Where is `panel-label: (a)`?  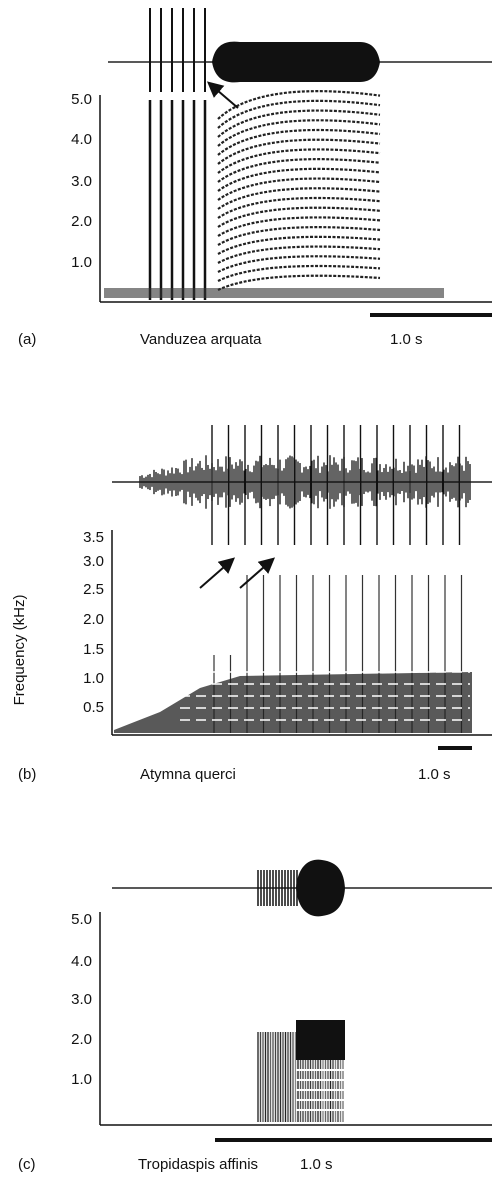 panel-label: (a) is located at coordinates (27, 339).